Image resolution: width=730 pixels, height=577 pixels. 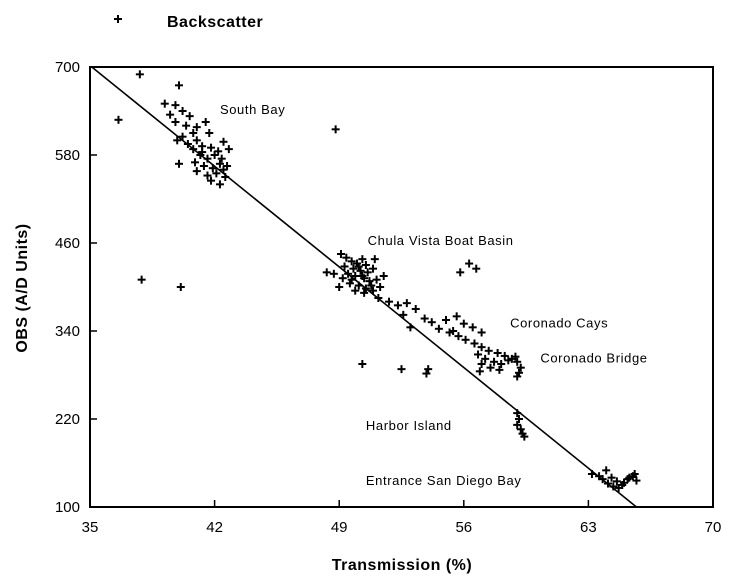 What do you see at coordinates (67, 243) in the screenshot?
I see `y-tick-label: 460` at bounding box center [67, 243].